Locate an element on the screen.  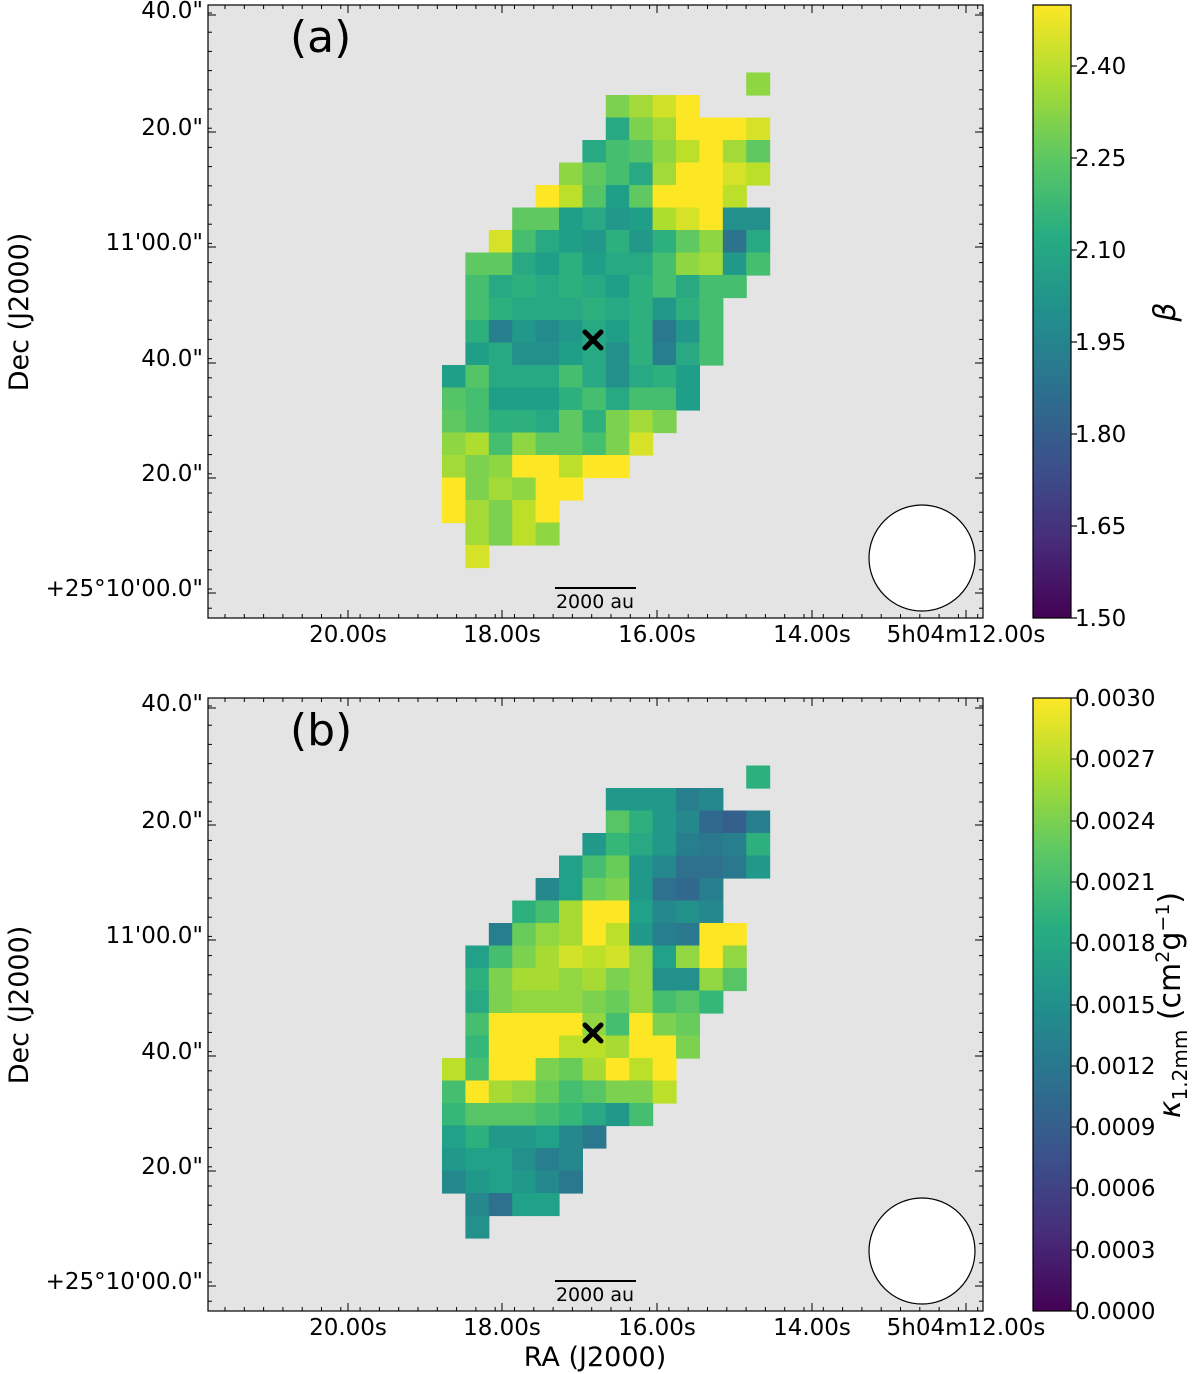
panel-b-y-axis-title: Dec (J2000) is located at coordinates (19, 1005).